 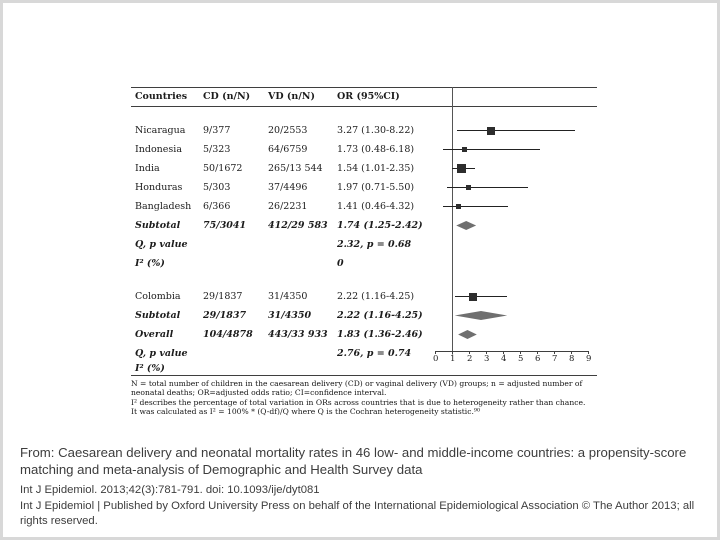 I want to click on header-rule, so click(x=364, y=106).